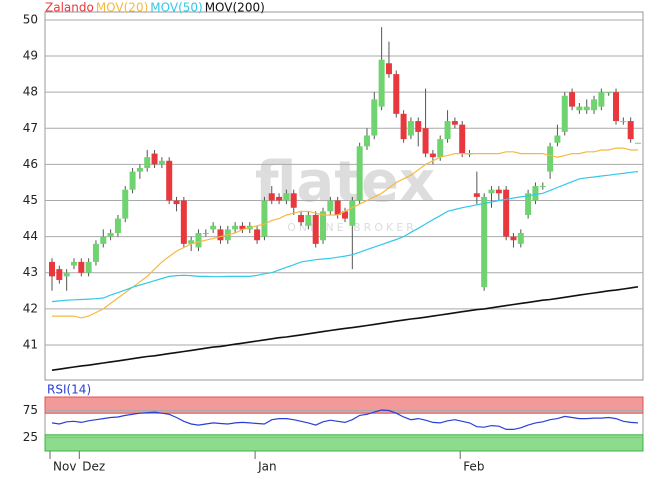 The height and width of the screenshot is (478, 645). Describe the element at coordinates (64, 467) in the screenshot. I see `x-tick-label: Nov` at that location.